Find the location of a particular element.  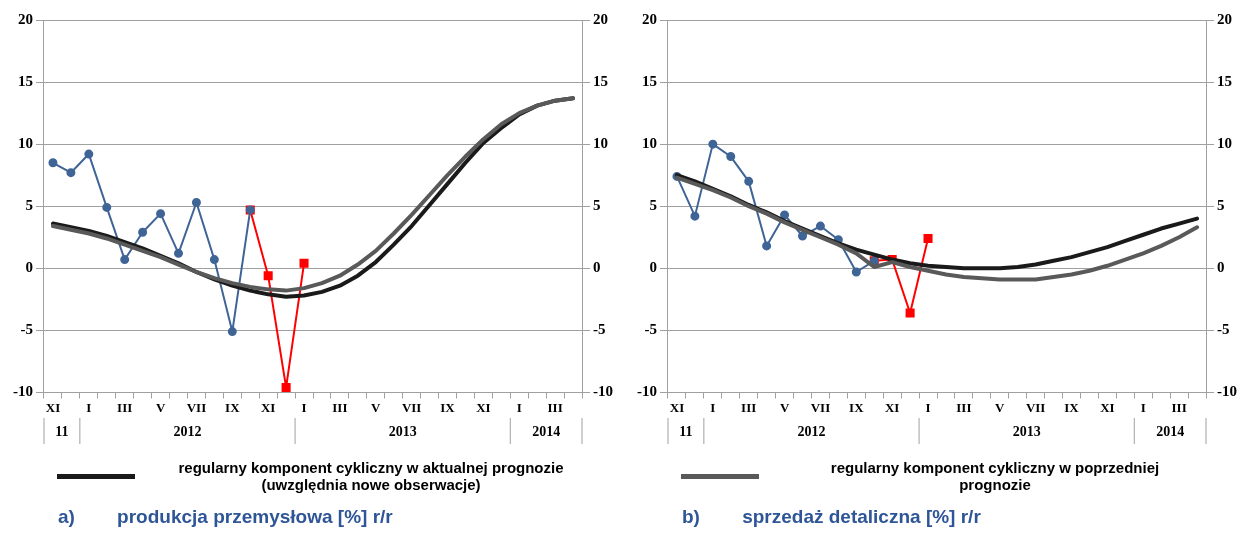

text: regularny komponent cykliczny w aktualnej prognozie (uwzględnia nowe obserwacje) is located at coordinates (371, 476).